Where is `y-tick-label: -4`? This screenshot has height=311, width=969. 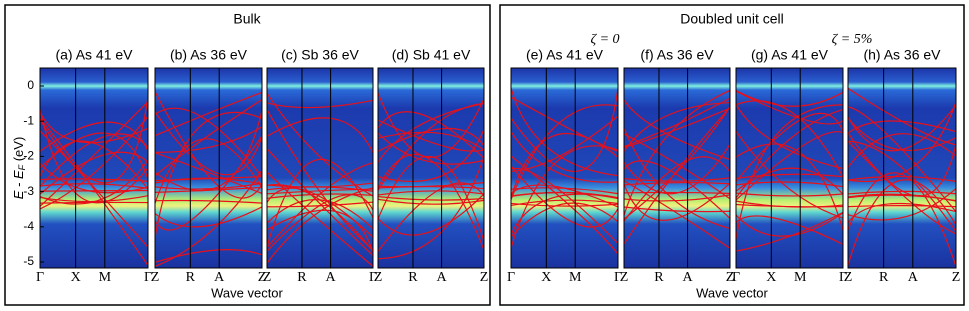
y-tick-label: -4 is located at coordinates (28, 226).